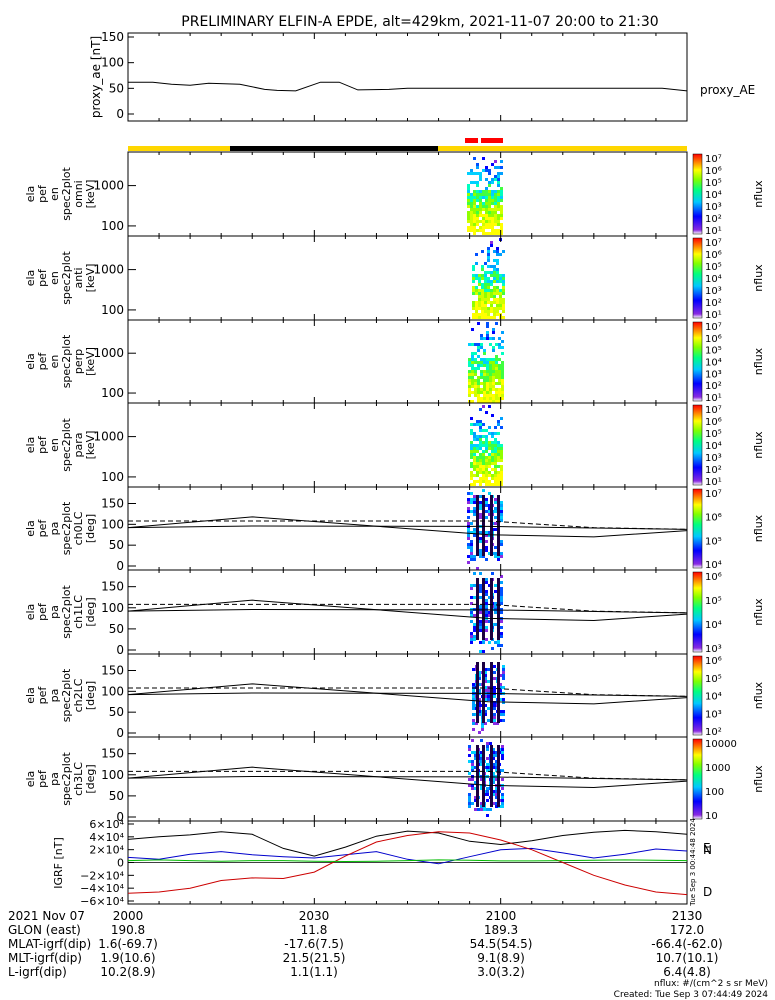 The height and width of the screenshot is (1000, 775). What do you see at coordinates (112, 524) in the screenshot?
I see `spectrogram-ytick-label: 100` at bounding box center [112, 524].